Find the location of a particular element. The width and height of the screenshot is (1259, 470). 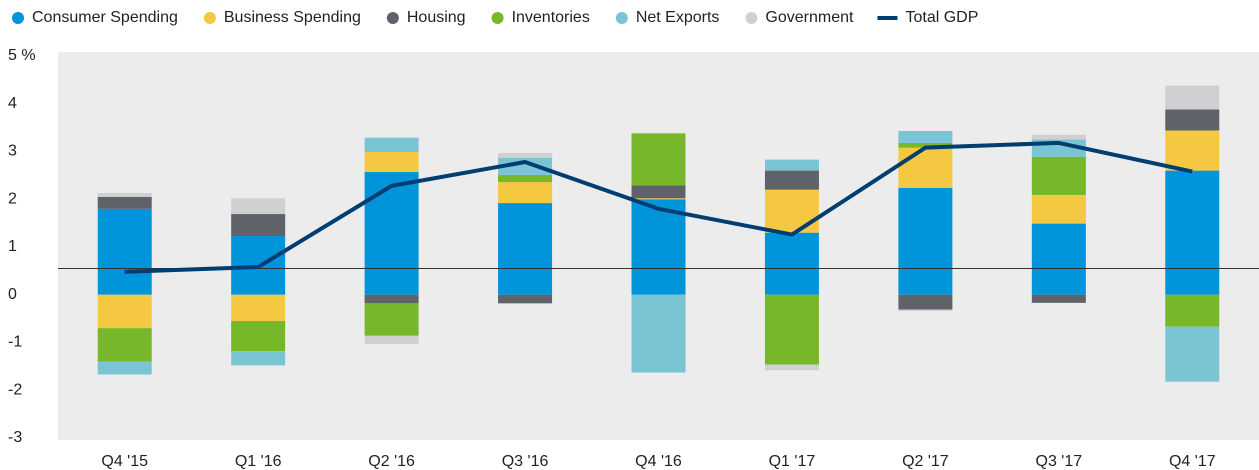

legend-label: Inventories is located at coordinates (551, 17).